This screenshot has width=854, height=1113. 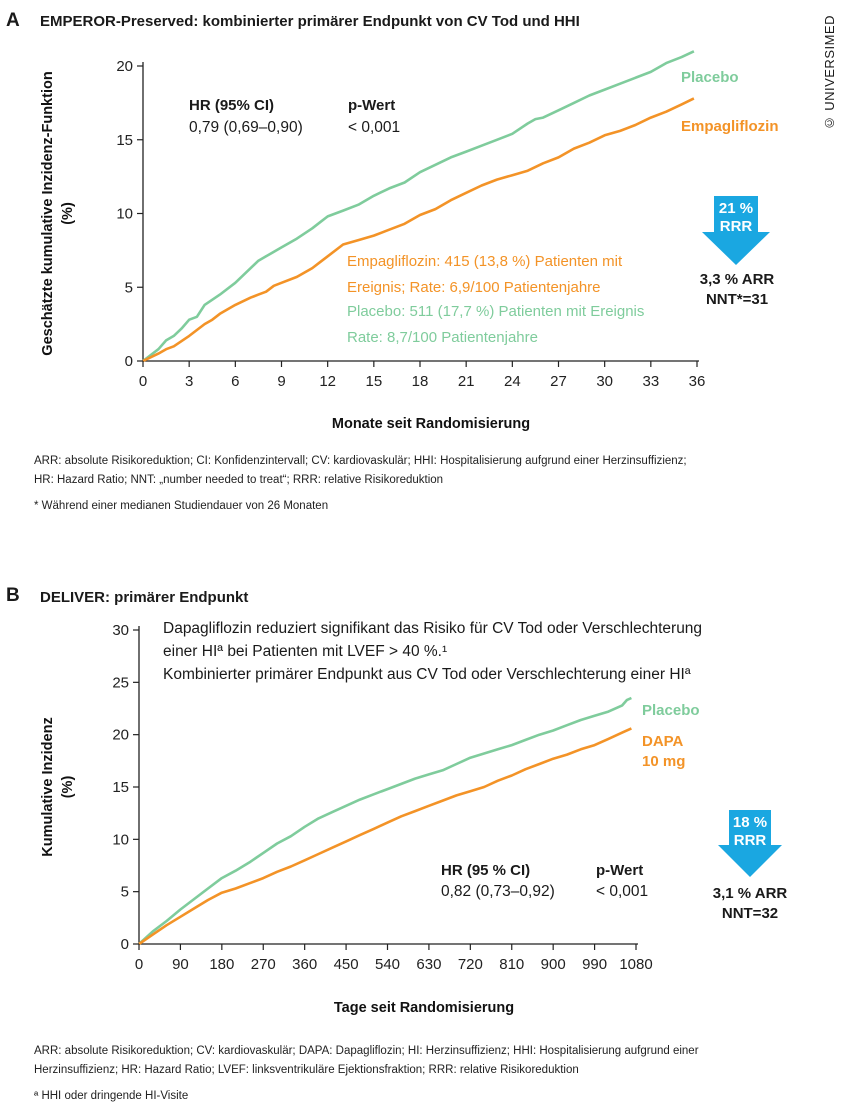 What do you see at coordinates (263, 964) in the screenshot?
I see `chartB-x-tick-label: 270` at bounding box center [263, 964].